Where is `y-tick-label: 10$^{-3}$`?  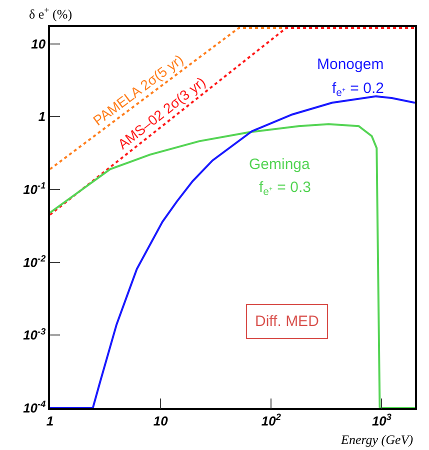
y-tick-label: 10$^{-3}$ is located at coordinates (34, 334).